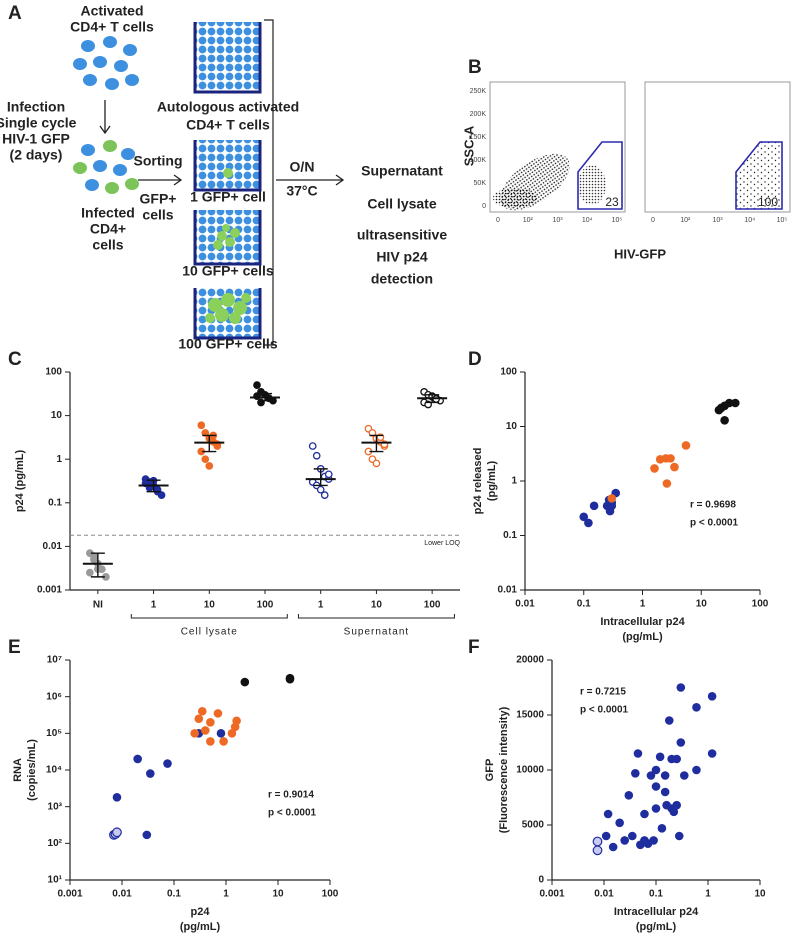 The height and width of the screenshot is (947, 800). Describe the element at coordinates (530, 770) in the screenshot. I see `y-tick-label: 10000` at that location.